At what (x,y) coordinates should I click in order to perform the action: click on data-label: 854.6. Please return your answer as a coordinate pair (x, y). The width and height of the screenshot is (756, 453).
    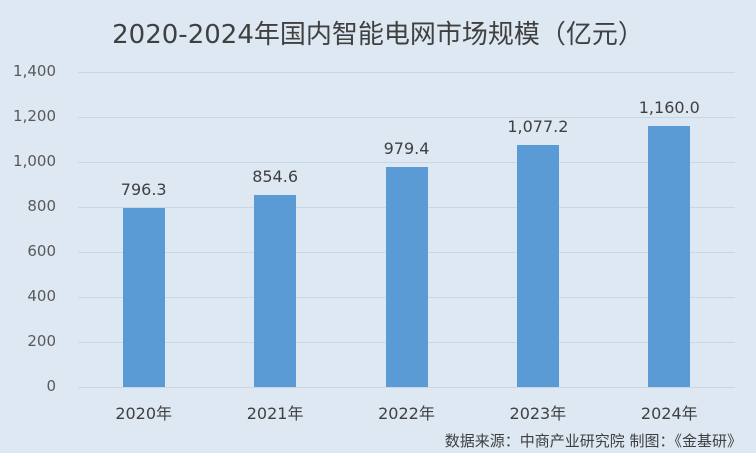
    Looking at the image, I should click on (275, 176).